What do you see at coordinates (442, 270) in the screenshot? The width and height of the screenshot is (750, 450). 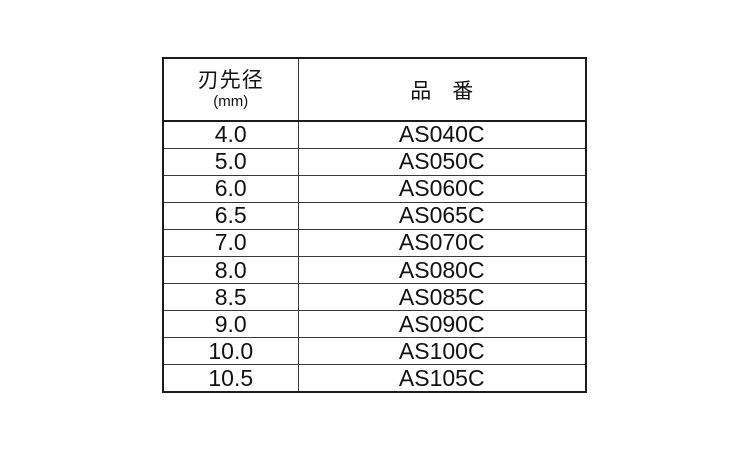 I see `part-number-cell: AS080C` at bounding box center [442, 270].